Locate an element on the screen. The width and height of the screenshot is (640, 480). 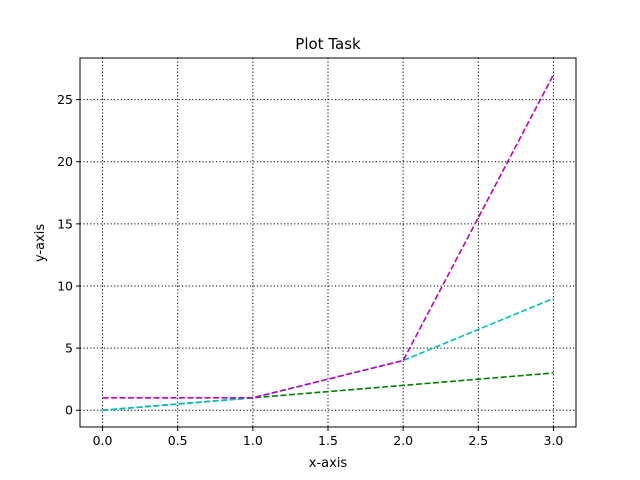
y-tick-label: 20 is located at coordinates (65, 161).